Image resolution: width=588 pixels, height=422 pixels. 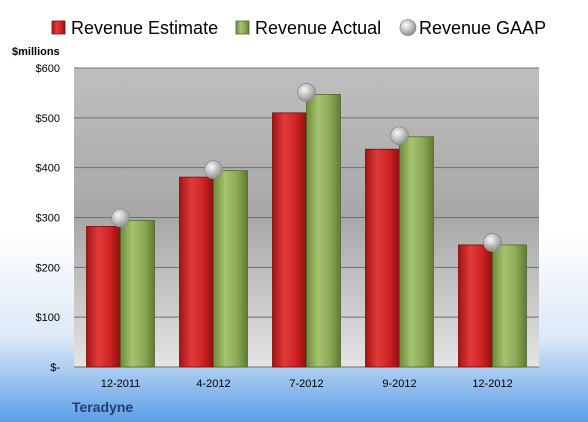 I want to click on legend-item: Revenue Estimate, so click(x=134, y=28).